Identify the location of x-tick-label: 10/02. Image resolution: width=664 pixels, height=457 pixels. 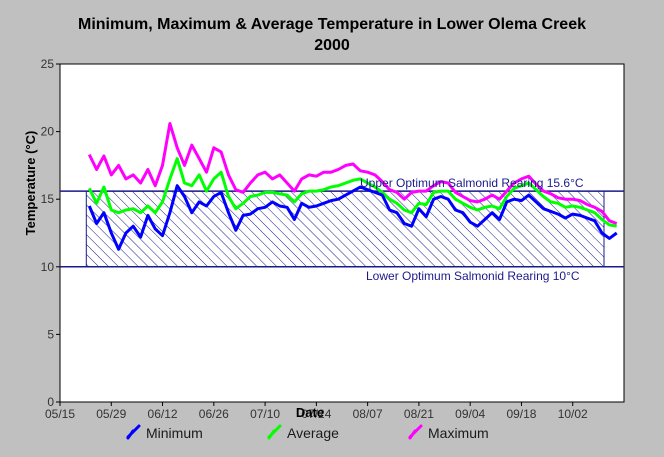
(573, 414).